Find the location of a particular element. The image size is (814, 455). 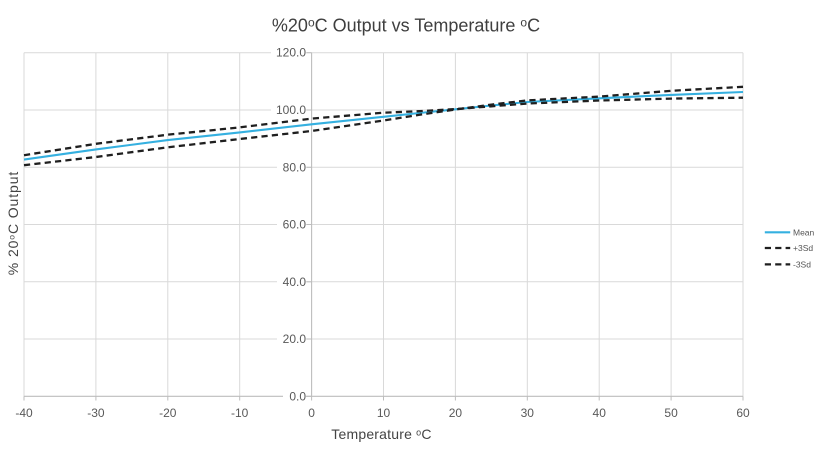

svg-text: 0 is located at coordinates (311, 413).